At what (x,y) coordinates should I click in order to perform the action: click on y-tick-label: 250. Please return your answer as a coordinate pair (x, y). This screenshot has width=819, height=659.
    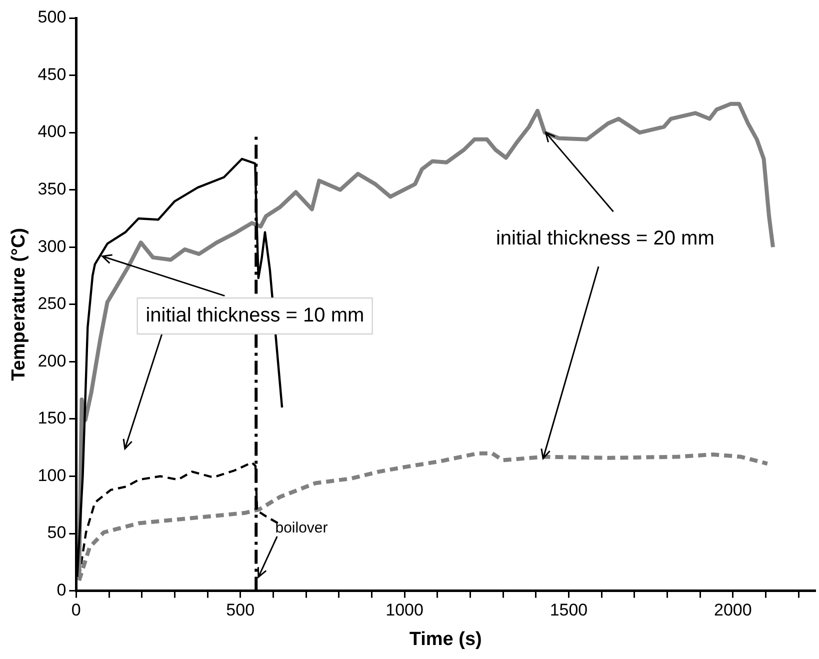
    Looking at the image, I should click on (52, 304).